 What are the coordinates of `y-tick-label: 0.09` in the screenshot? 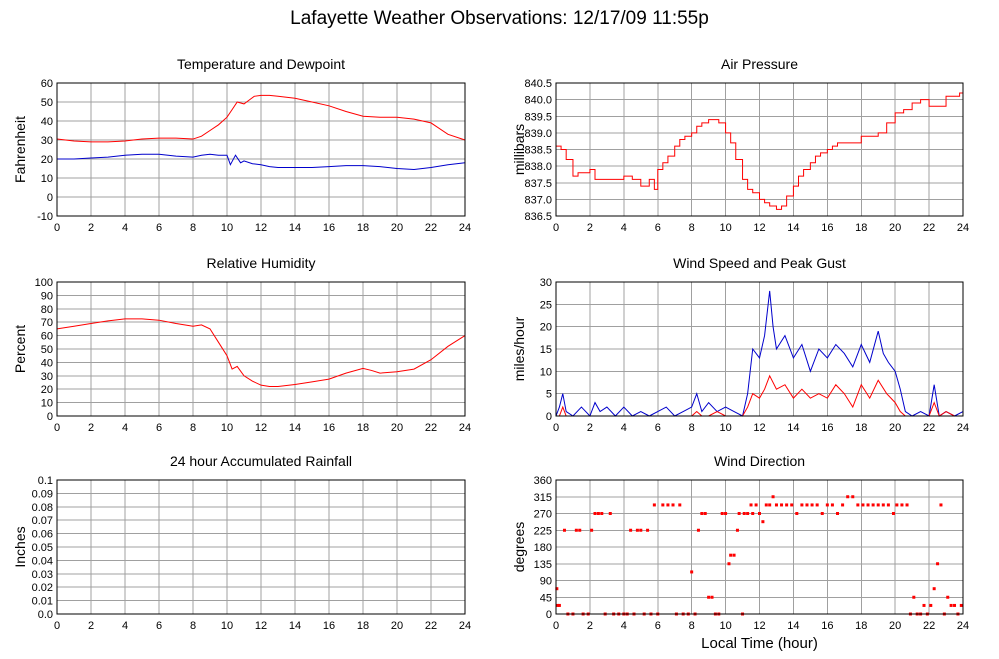 It's located at (42, 494).